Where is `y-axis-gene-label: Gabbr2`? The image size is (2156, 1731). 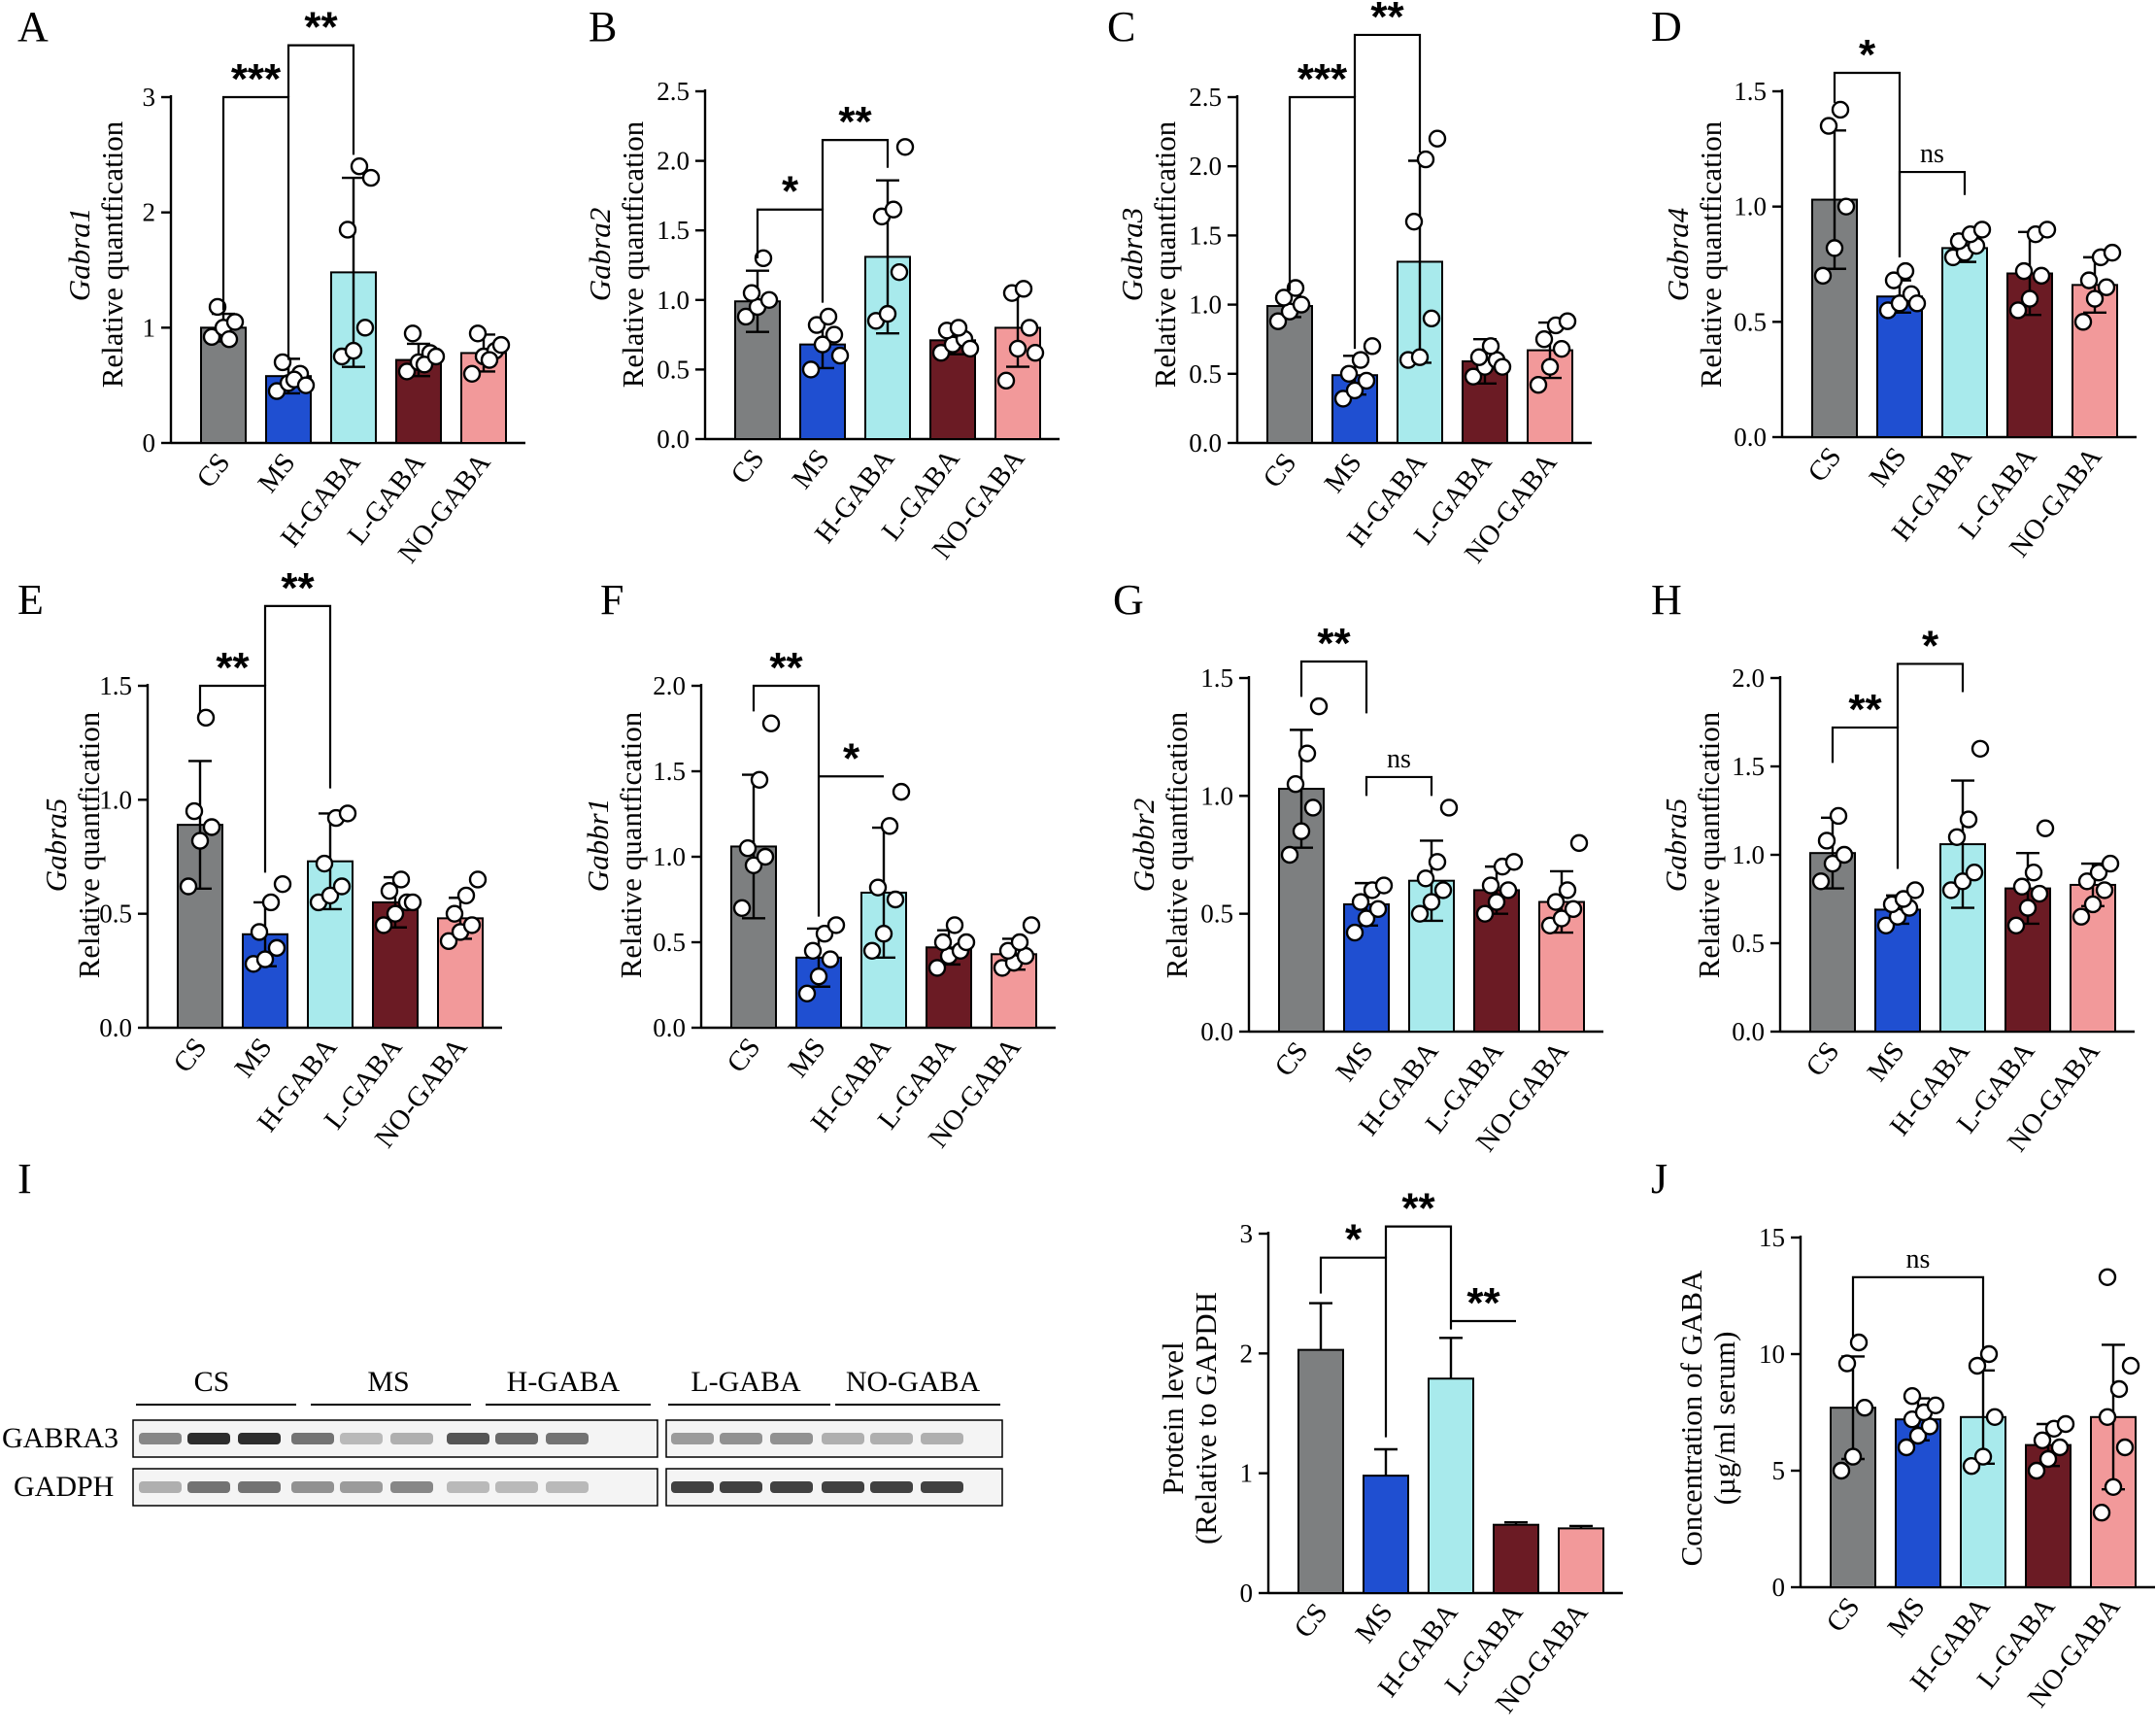 y-axis-gene-label: Gabbr2 is located at coordinates (1144, 845).